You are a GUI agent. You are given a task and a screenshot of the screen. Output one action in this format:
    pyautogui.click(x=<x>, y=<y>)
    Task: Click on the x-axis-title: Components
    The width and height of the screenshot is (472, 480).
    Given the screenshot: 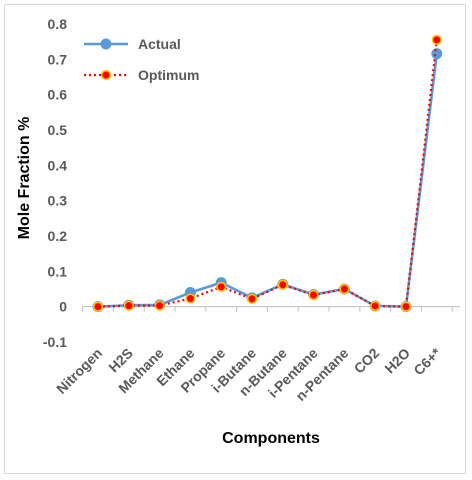 What is the action you would take?
    pyautogui.click(x=271, y=438)
    